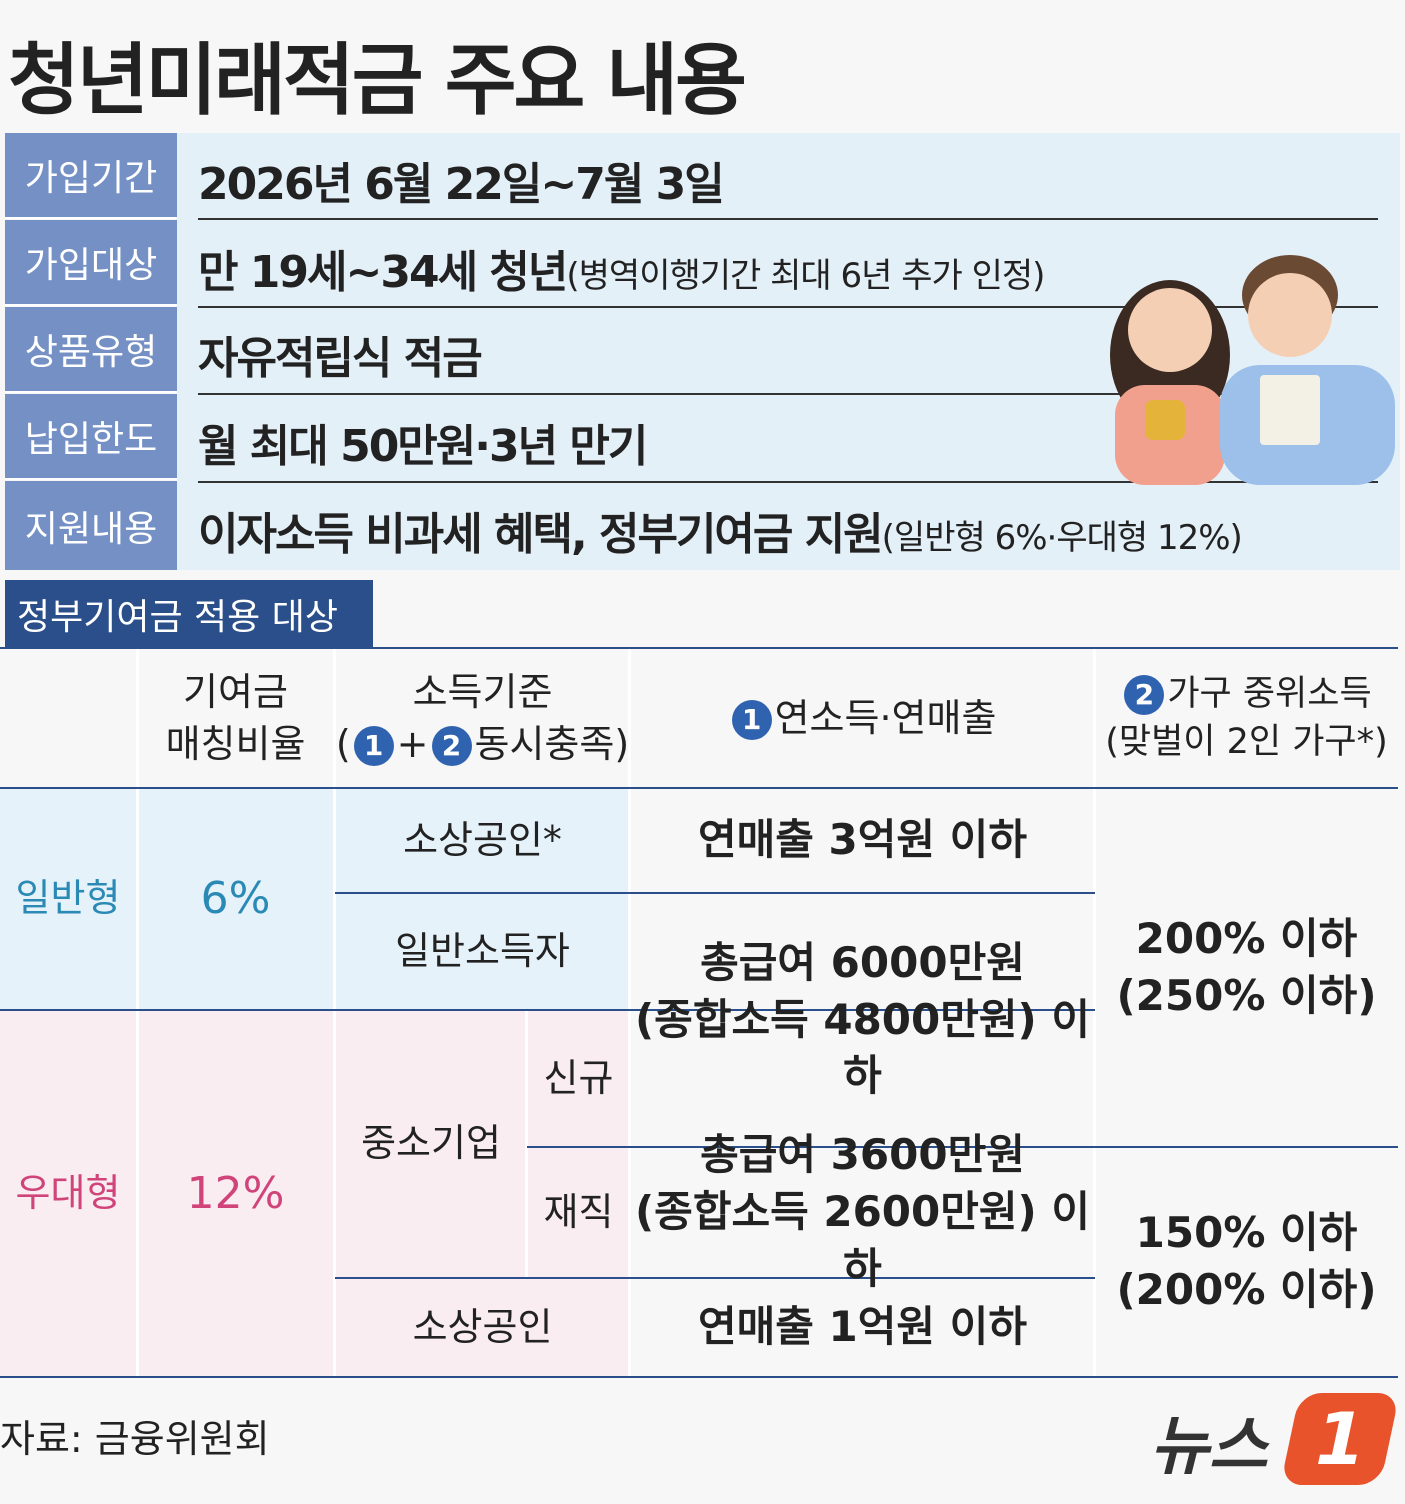  I want to click on note: (일반형 6%·우대형 12%), so click(1062, 538).